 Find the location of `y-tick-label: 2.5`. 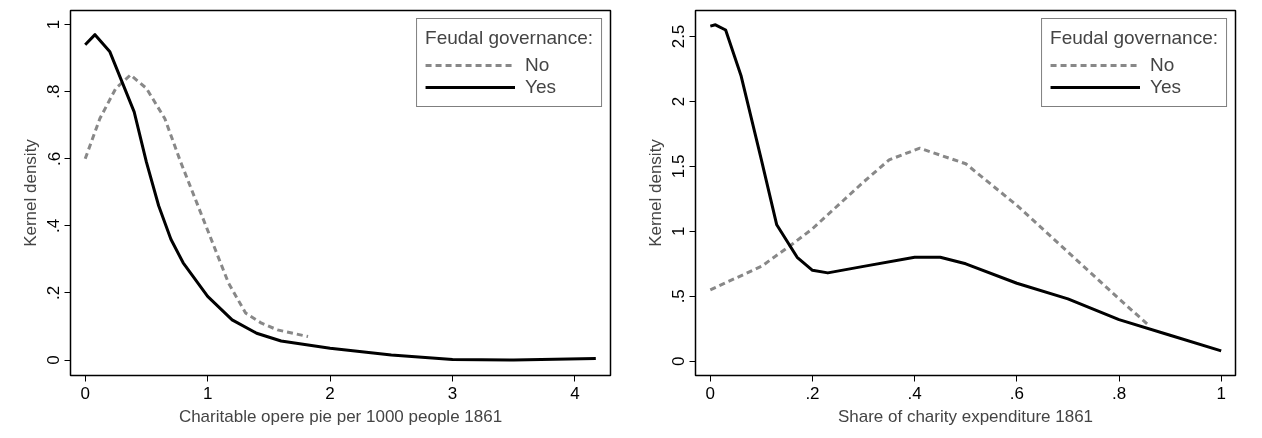

y-tick-label: 2.5 is located at coordinates (679, 36).